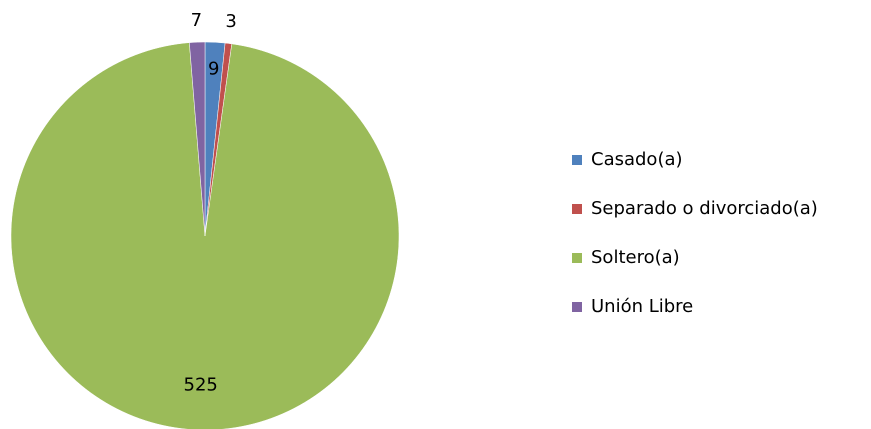 Image resolution: width=871 pixels, height=429 pixels. What do you see at coordinates (635, 257) in the screenshot?
I see `legend-label: Soltero(a)` at bounding box center [635, 257].